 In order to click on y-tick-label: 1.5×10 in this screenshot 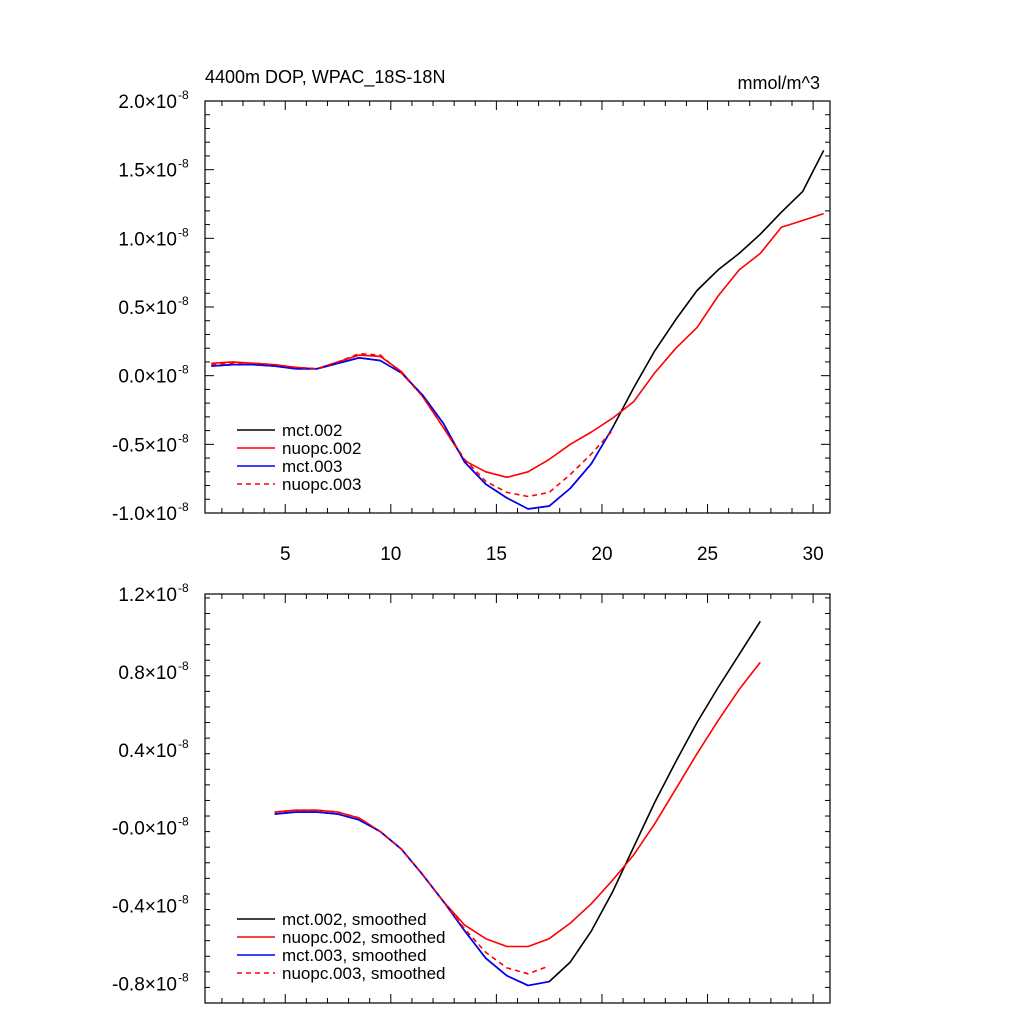, I will do `click(147, 171)`.